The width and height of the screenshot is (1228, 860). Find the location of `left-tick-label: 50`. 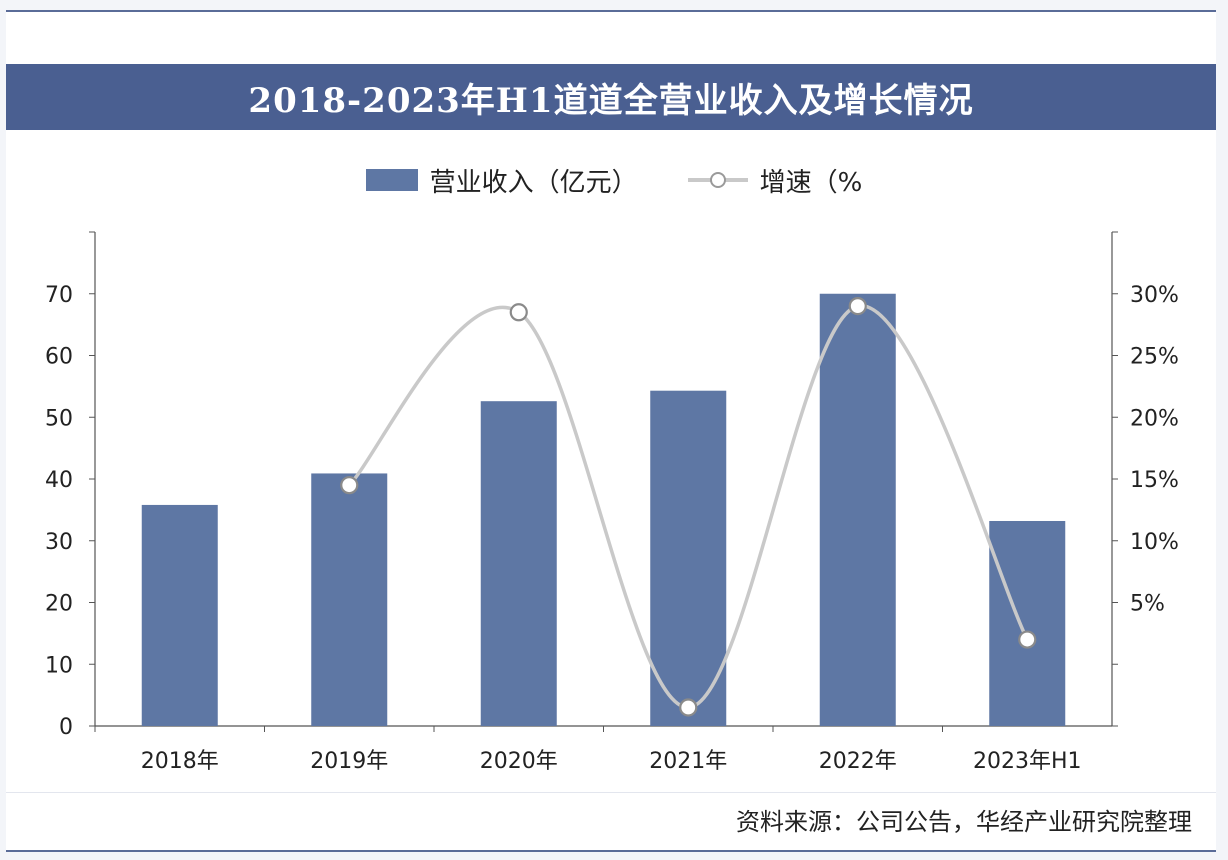

left-tick-label: 50 is located at coordinates (59, 418).